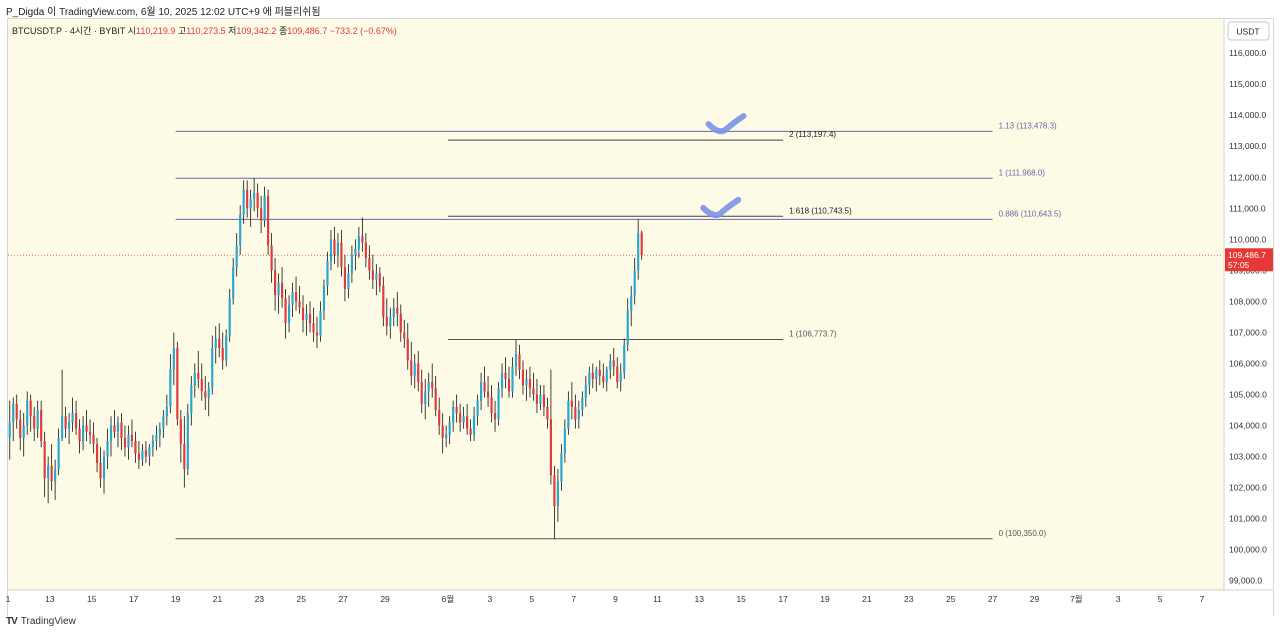  What do you see at coordinates (573, 599) in the screenshot?
I see `time-tick-label: 7` at bounding box center [573, 599].